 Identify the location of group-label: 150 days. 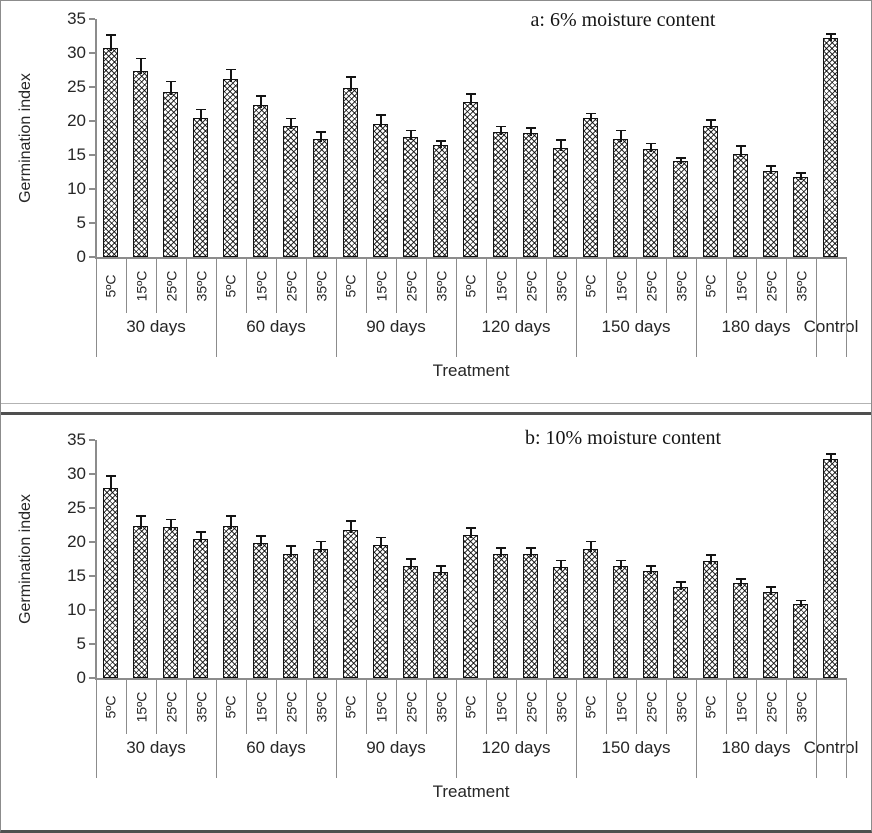
(636, 326).